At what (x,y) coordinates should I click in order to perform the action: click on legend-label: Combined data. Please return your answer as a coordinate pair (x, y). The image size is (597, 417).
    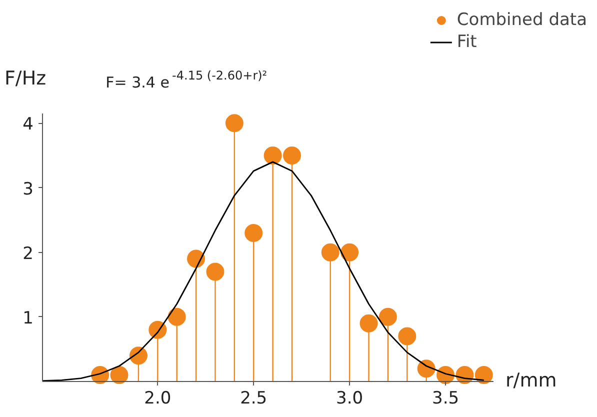
    Looking at the image, I should click on (521, 20).